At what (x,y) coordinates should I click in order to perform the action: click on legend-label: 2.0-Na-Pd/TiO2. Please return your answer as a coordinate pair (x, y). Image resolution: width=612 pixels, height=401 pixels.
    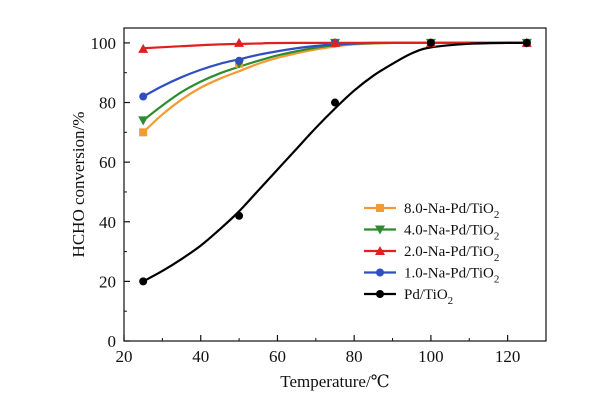
    Looking at the image, I should click on (451, 254).